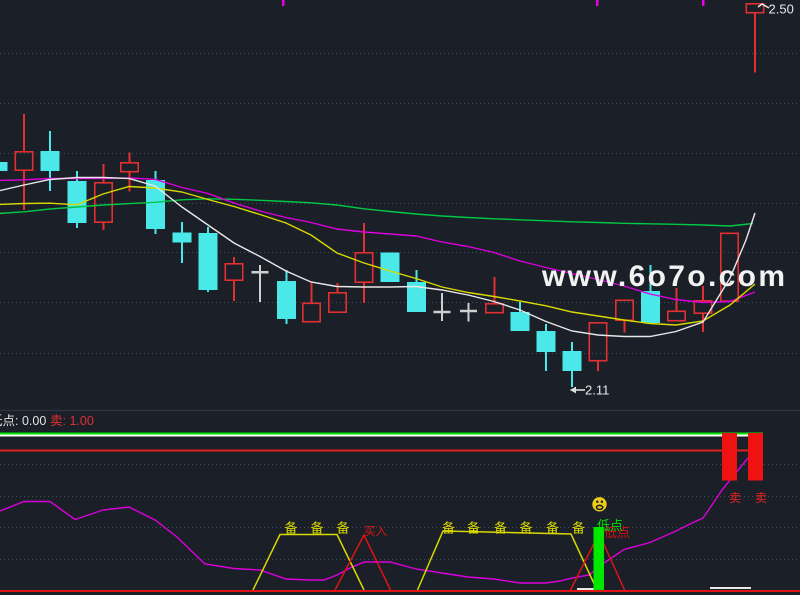 The height and width of the screenshot is (595, 800). Describe the element at coordinates (72, 421) in the screenshot. I see `svg-text: 卖: 1.00` at that location.